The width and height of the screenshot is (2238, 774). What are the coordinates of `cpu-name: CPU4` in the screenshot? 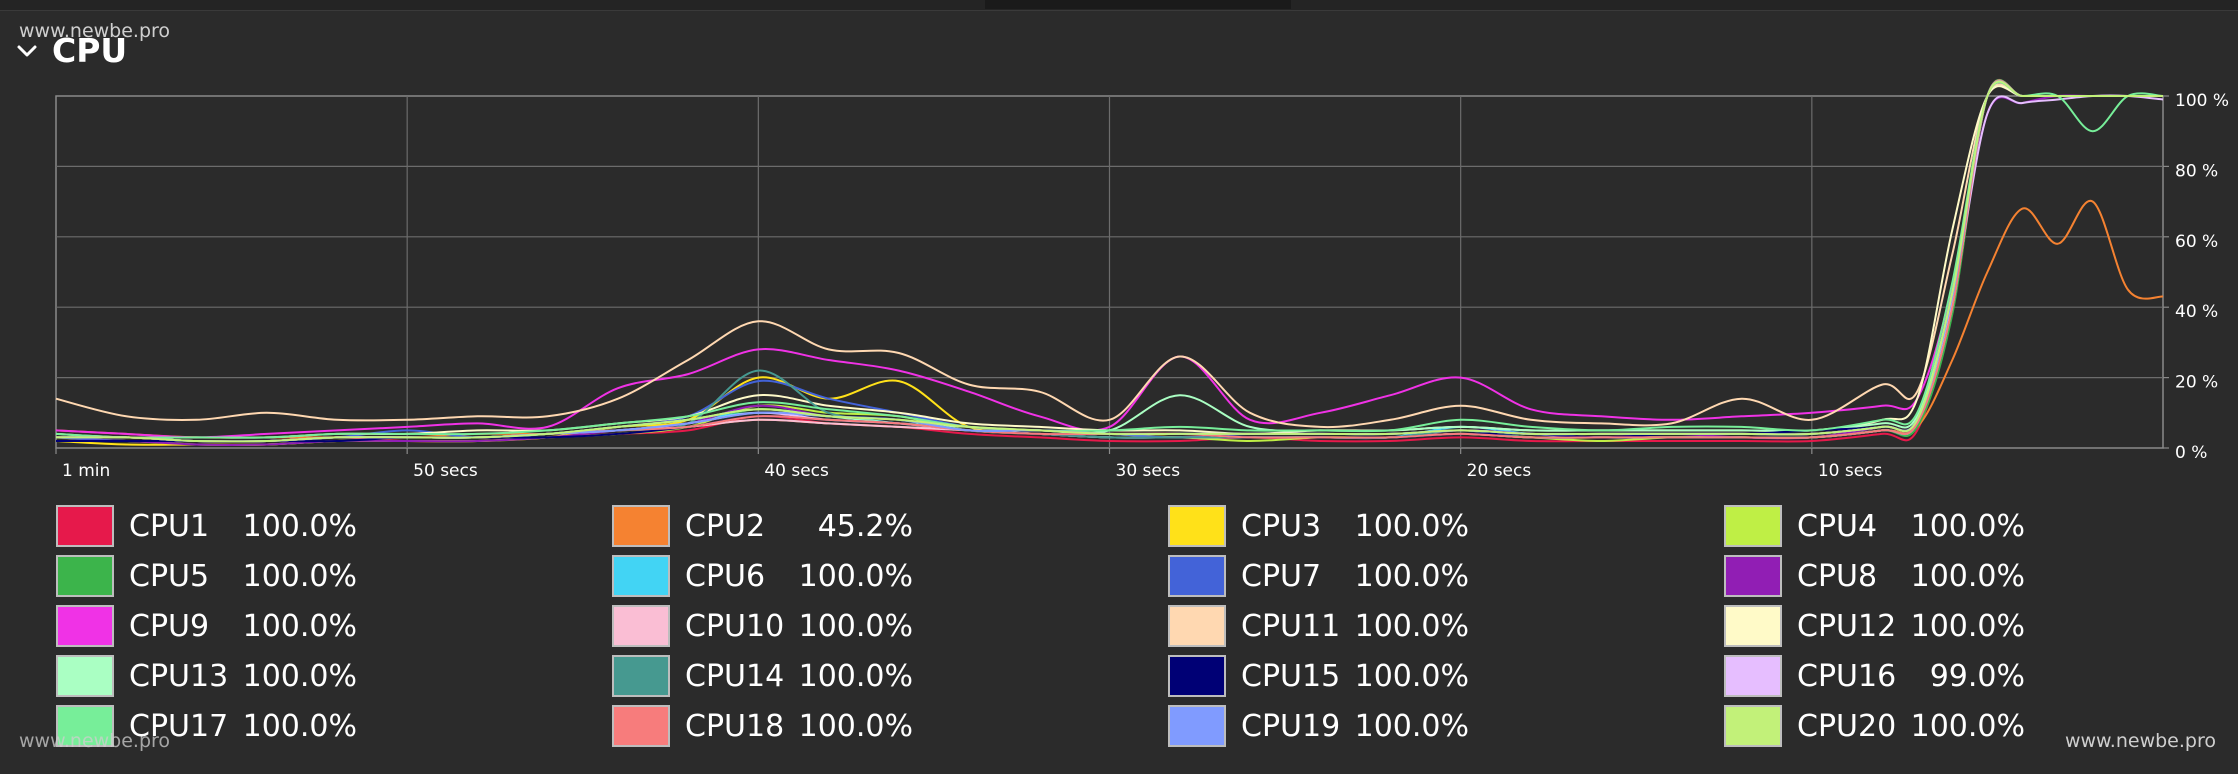 It's located at (1837, 526).